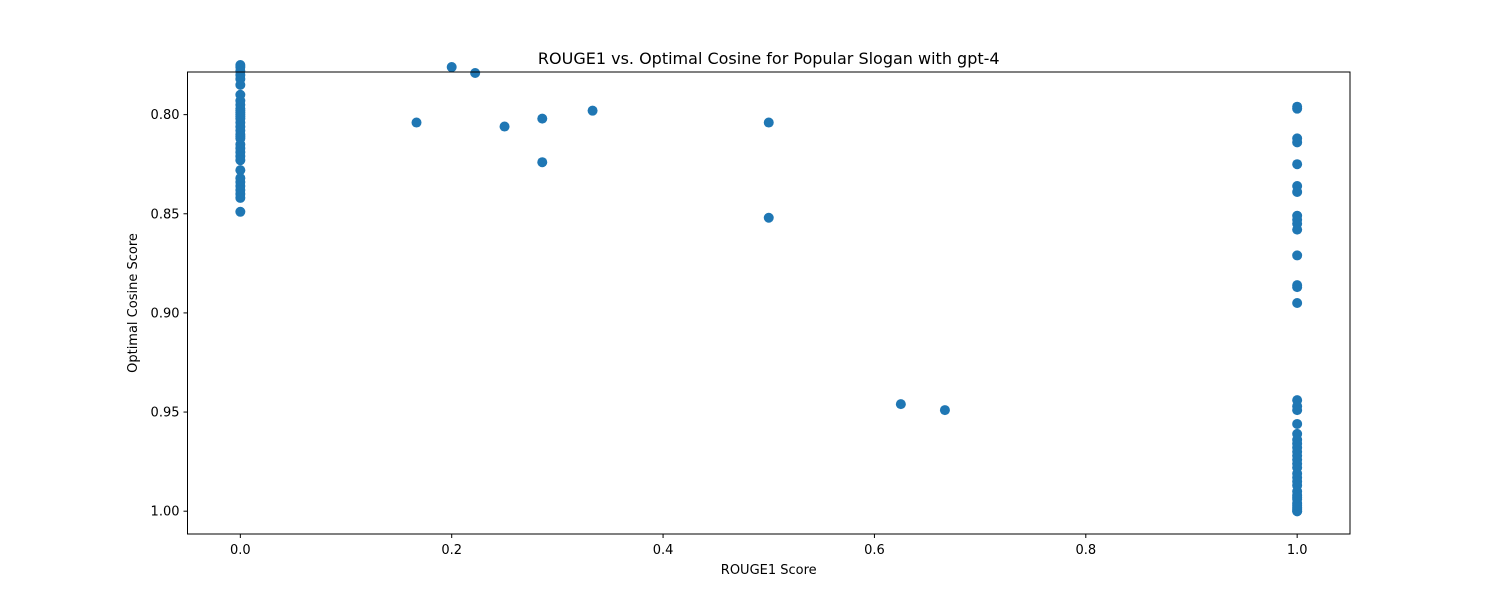  What do you see at coordinates (769, 546) in the screenshot?
I see `x-axis-ticks: 0.0 0.2 0.4 0.6 0.8 1.0` at bounding box center [769, 546].